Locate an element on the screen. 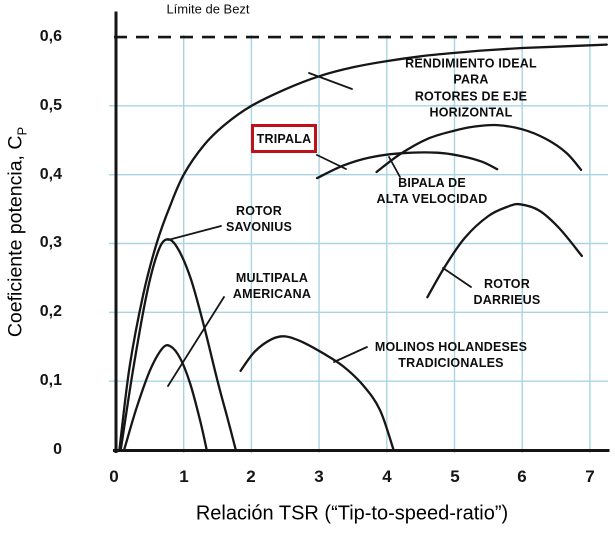 The width and height of the screenshot is (615, 549). x-tick-0: 0 is located at coordinates (114, 476).